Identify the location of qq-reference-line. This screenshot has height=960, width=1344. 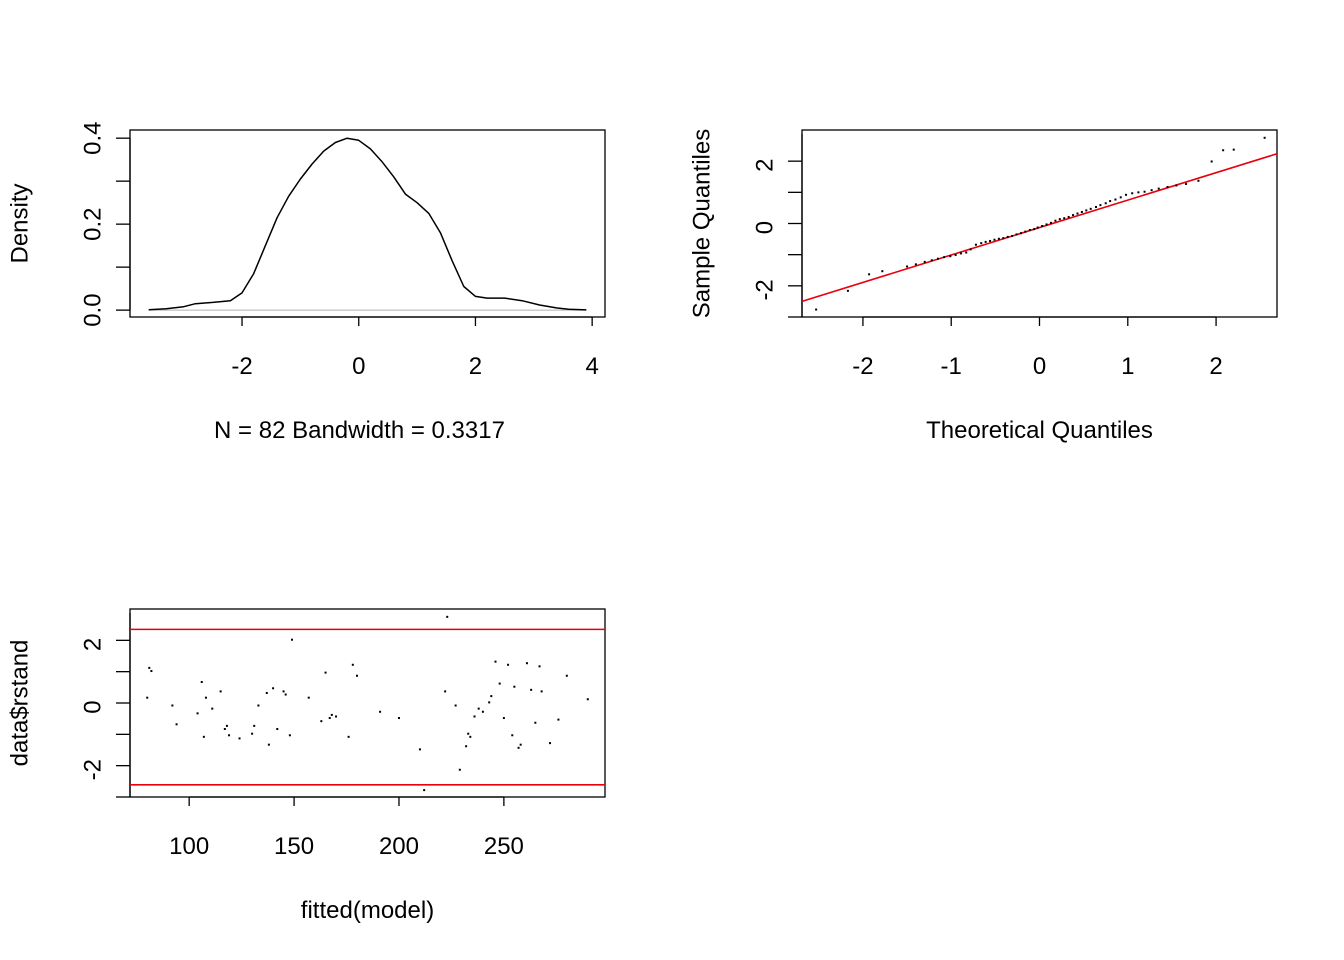
(1039, 228).